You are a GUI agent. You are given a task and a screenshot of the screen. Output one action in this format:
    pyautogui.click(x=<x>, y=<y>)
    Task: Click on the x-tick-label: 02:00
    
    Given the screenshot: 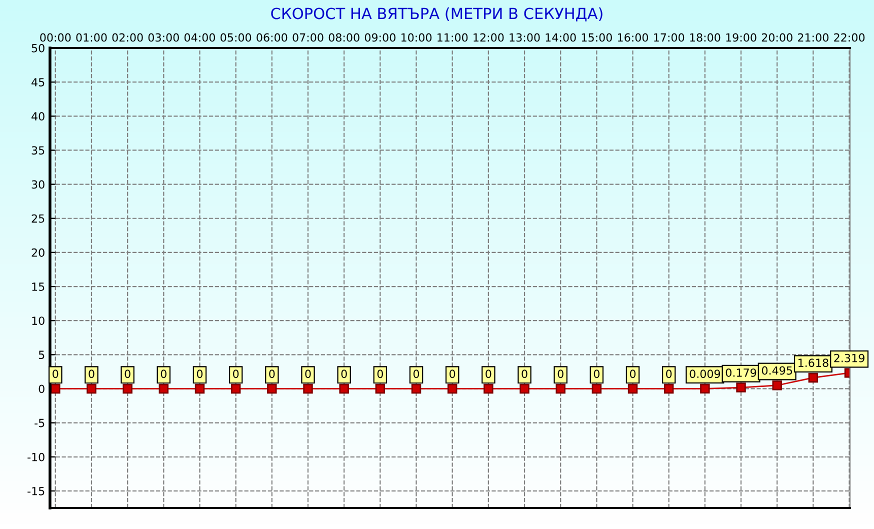 What is the action you would take?
    pyautogui.click(x=127, y=37)
    